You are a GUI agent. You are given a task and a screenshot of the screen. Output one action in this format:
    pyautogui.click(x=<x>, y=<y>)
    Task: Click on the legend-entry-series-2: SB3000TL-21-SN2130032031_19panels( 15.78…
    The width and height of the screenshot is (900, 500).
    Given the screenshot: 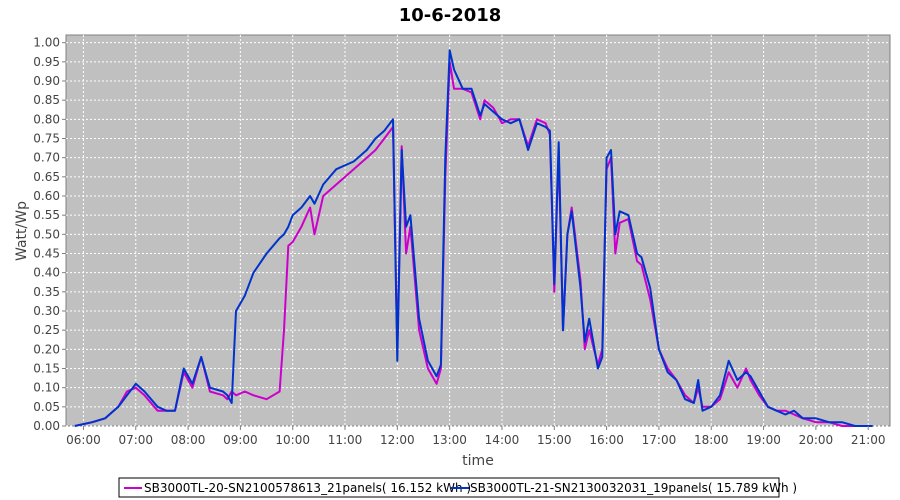 What is the action you would take?
    pyautogui.click(x=633, y=488)
    